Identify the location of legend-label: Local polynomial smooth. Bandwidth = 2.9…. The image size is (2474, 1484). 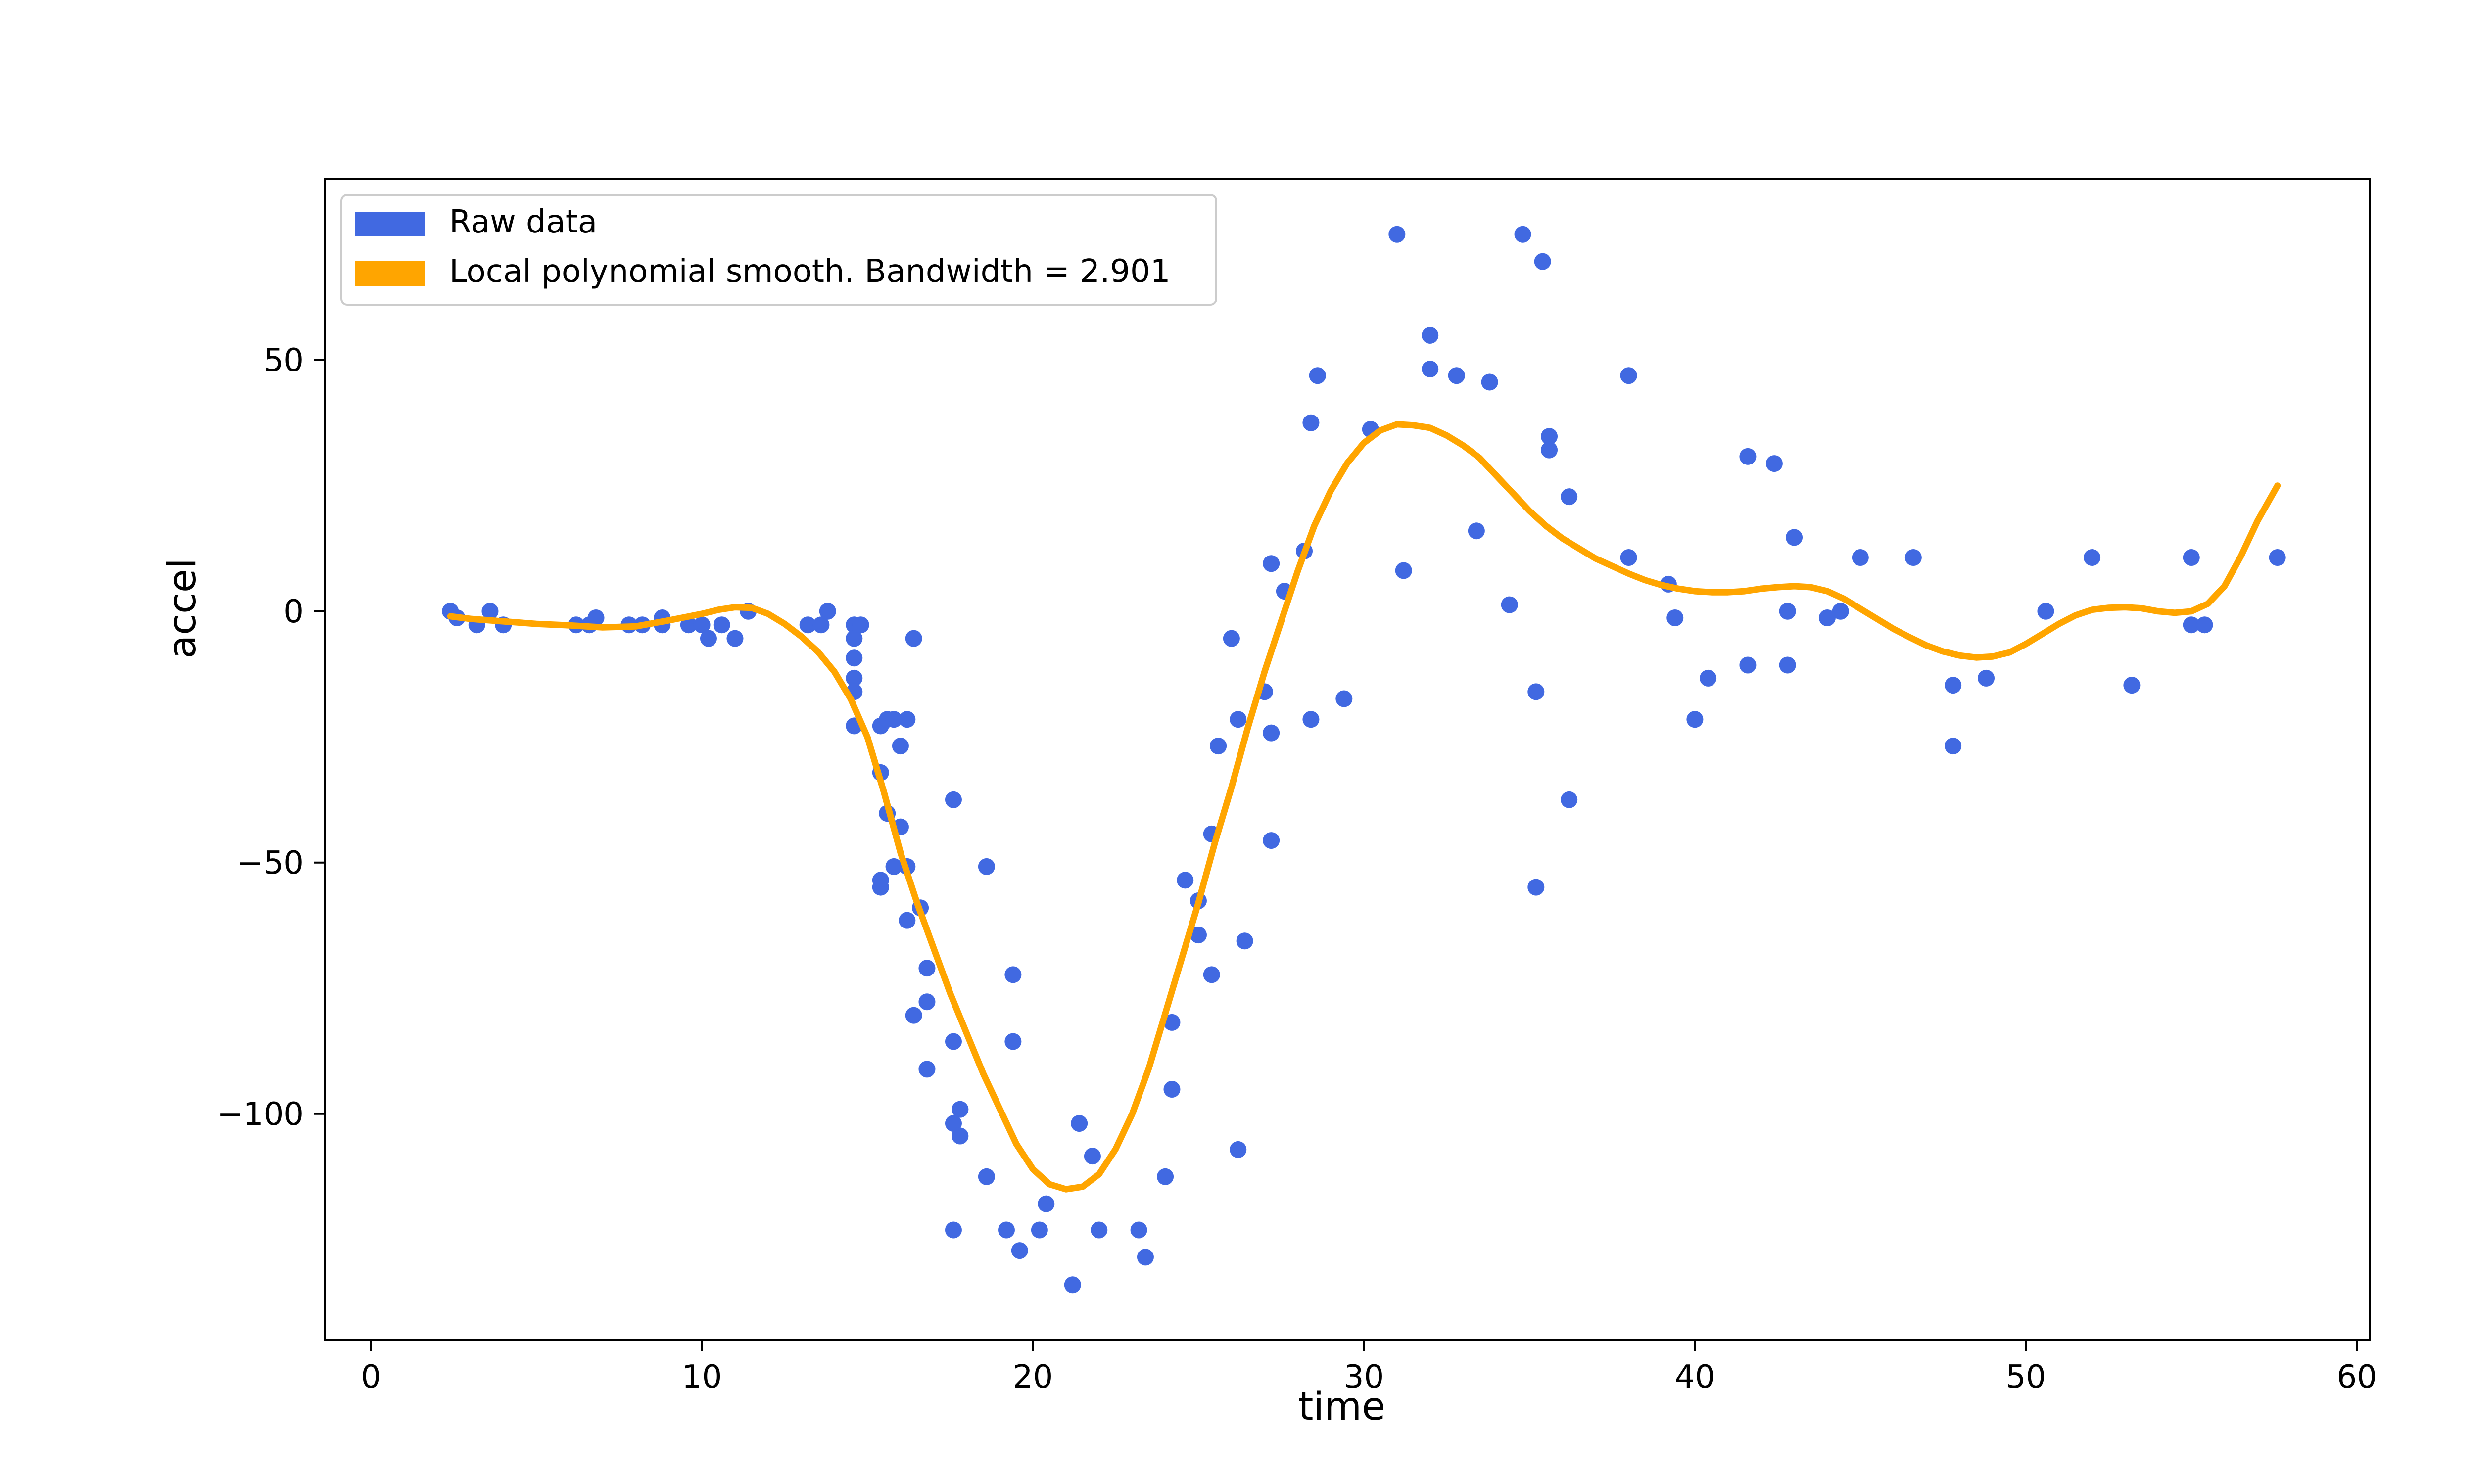
(809, 271).